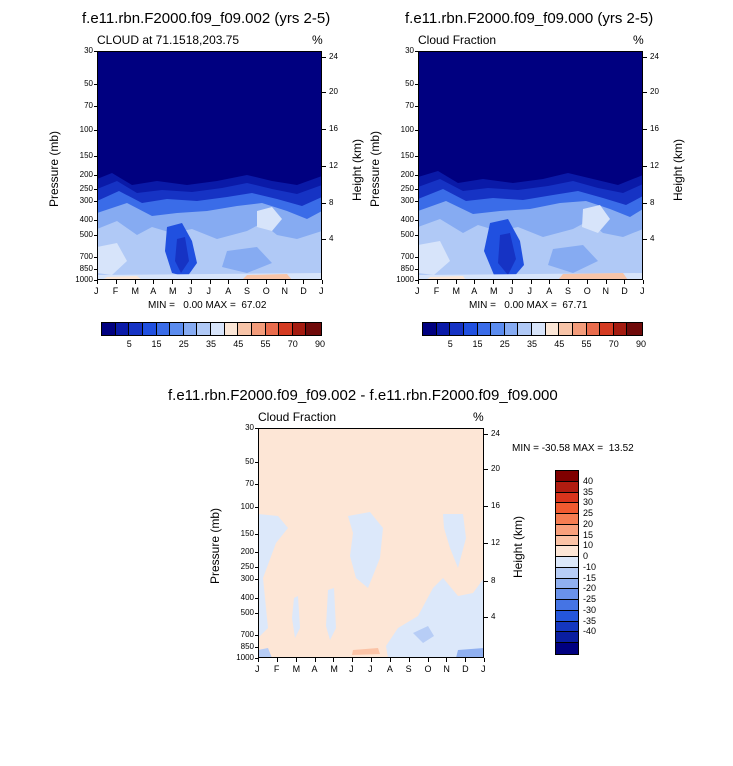  What do you see at coordinates (588, 480) in the screenshot?
I see `colorbar3-label: 40` at bounding box center [588, 480].